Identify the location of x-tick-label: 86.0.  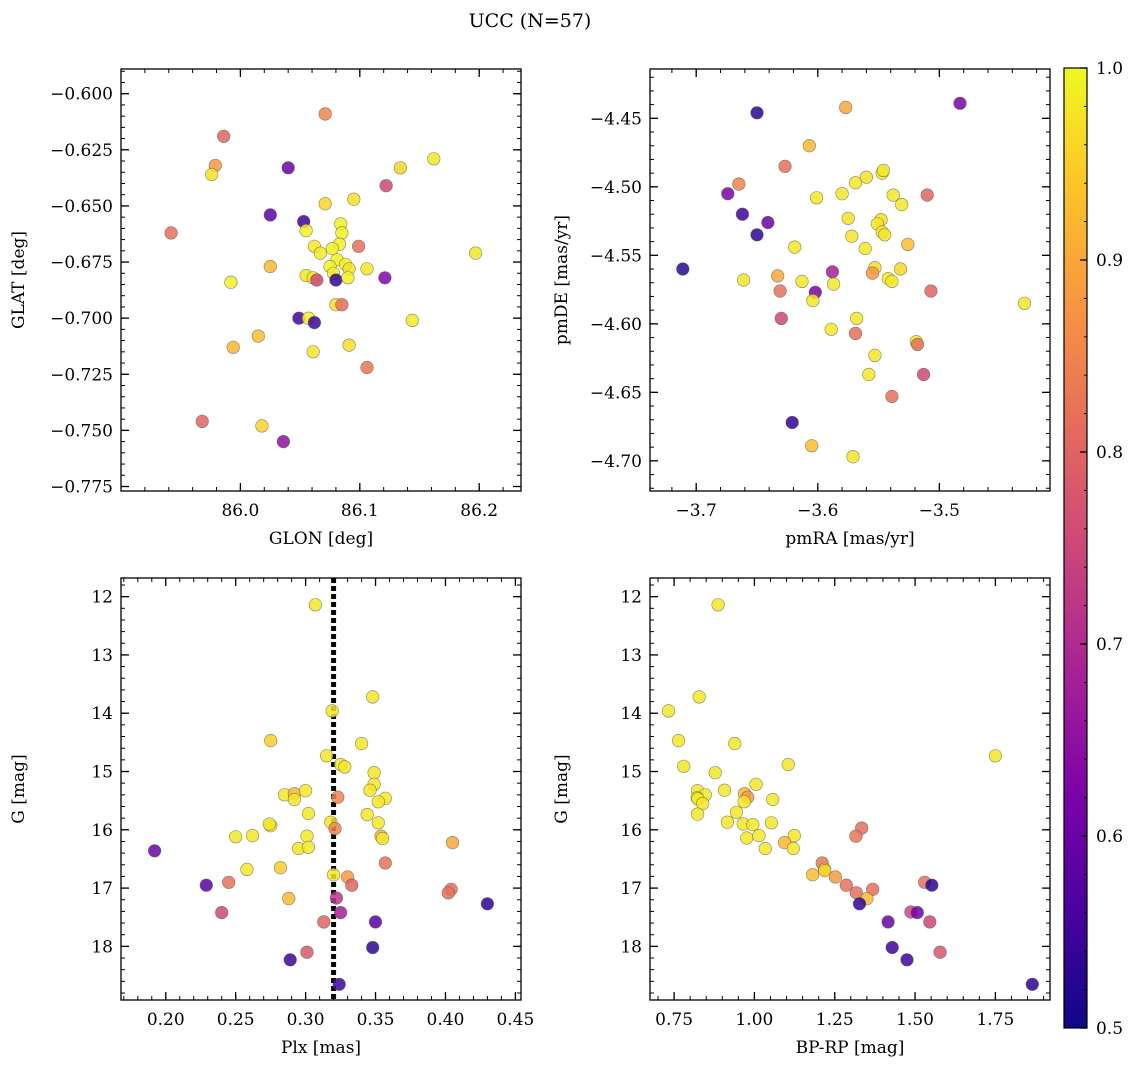
(240, 511).